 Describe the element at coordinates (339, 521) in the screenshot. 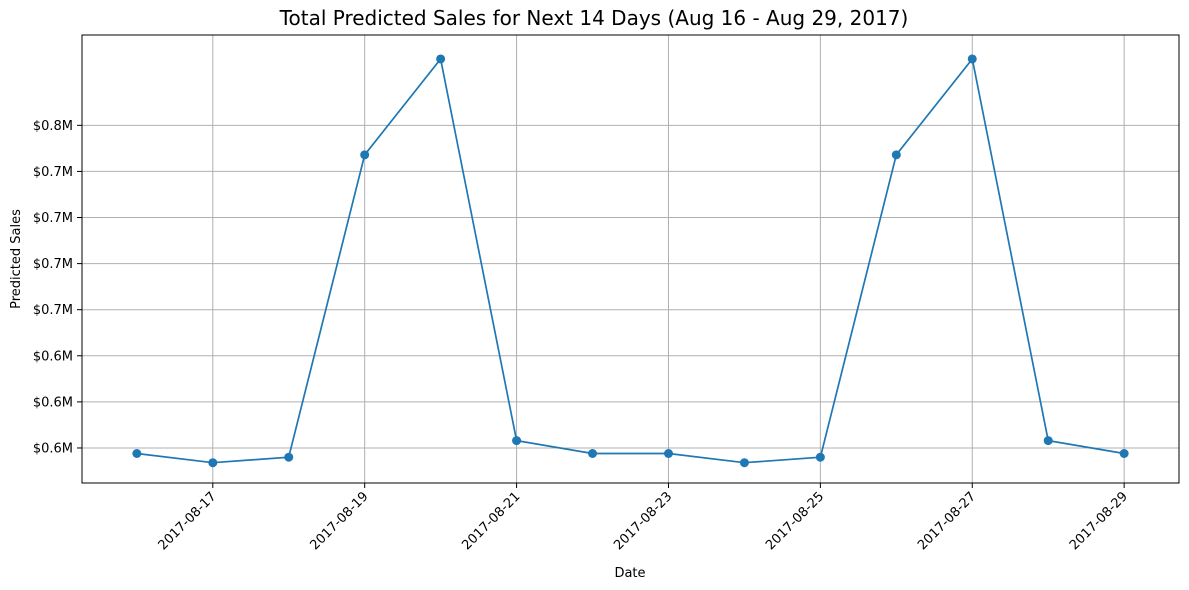

I see `x-tick-label: 2017-08-19` at that location.